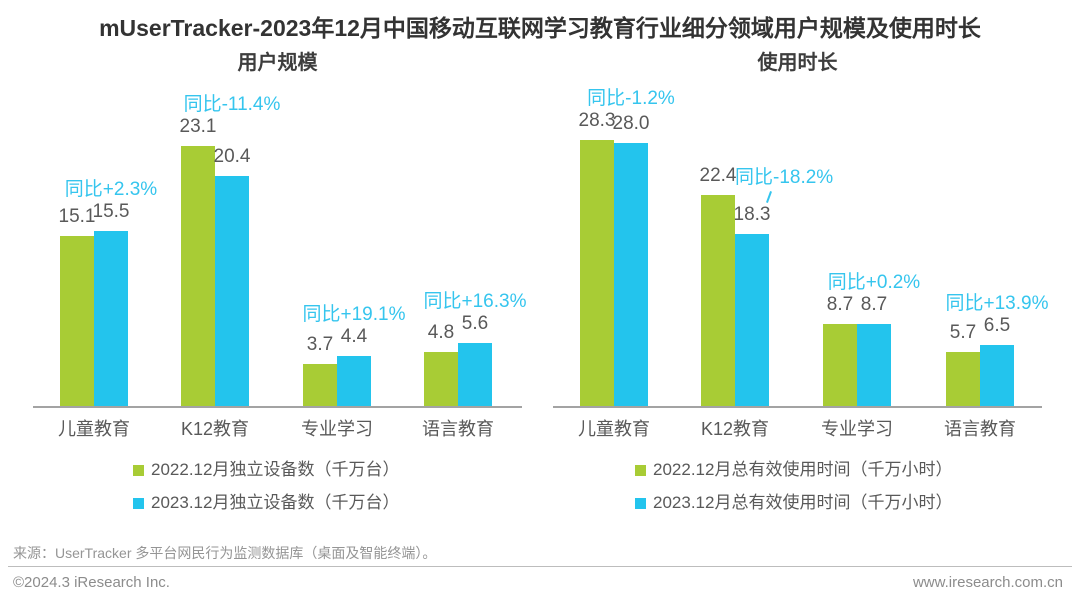 The image size is (1080, 595). What do you see at coordinates (980, 429) in the screenshot?
I see `usage-time-category-3: 语言教育` at bounding box center [980, 429].